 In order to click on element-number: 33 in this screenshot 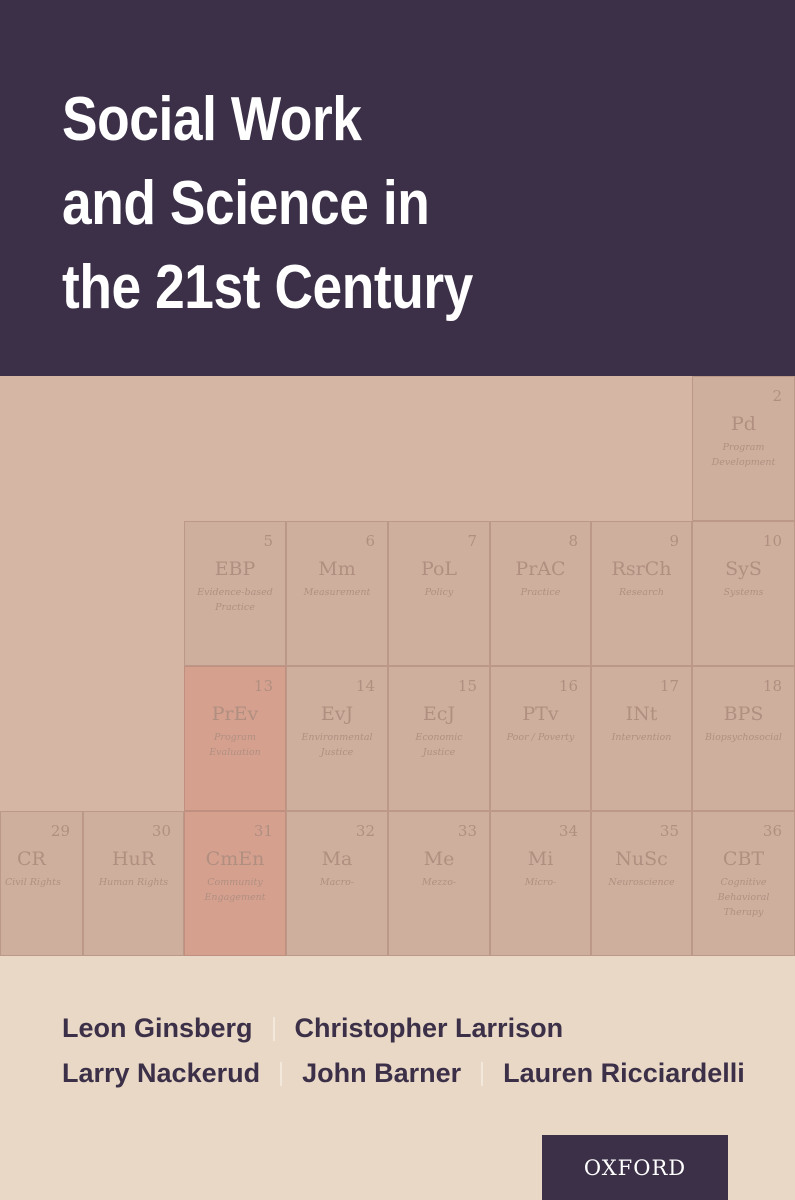, I will do `click(467, 831)`.